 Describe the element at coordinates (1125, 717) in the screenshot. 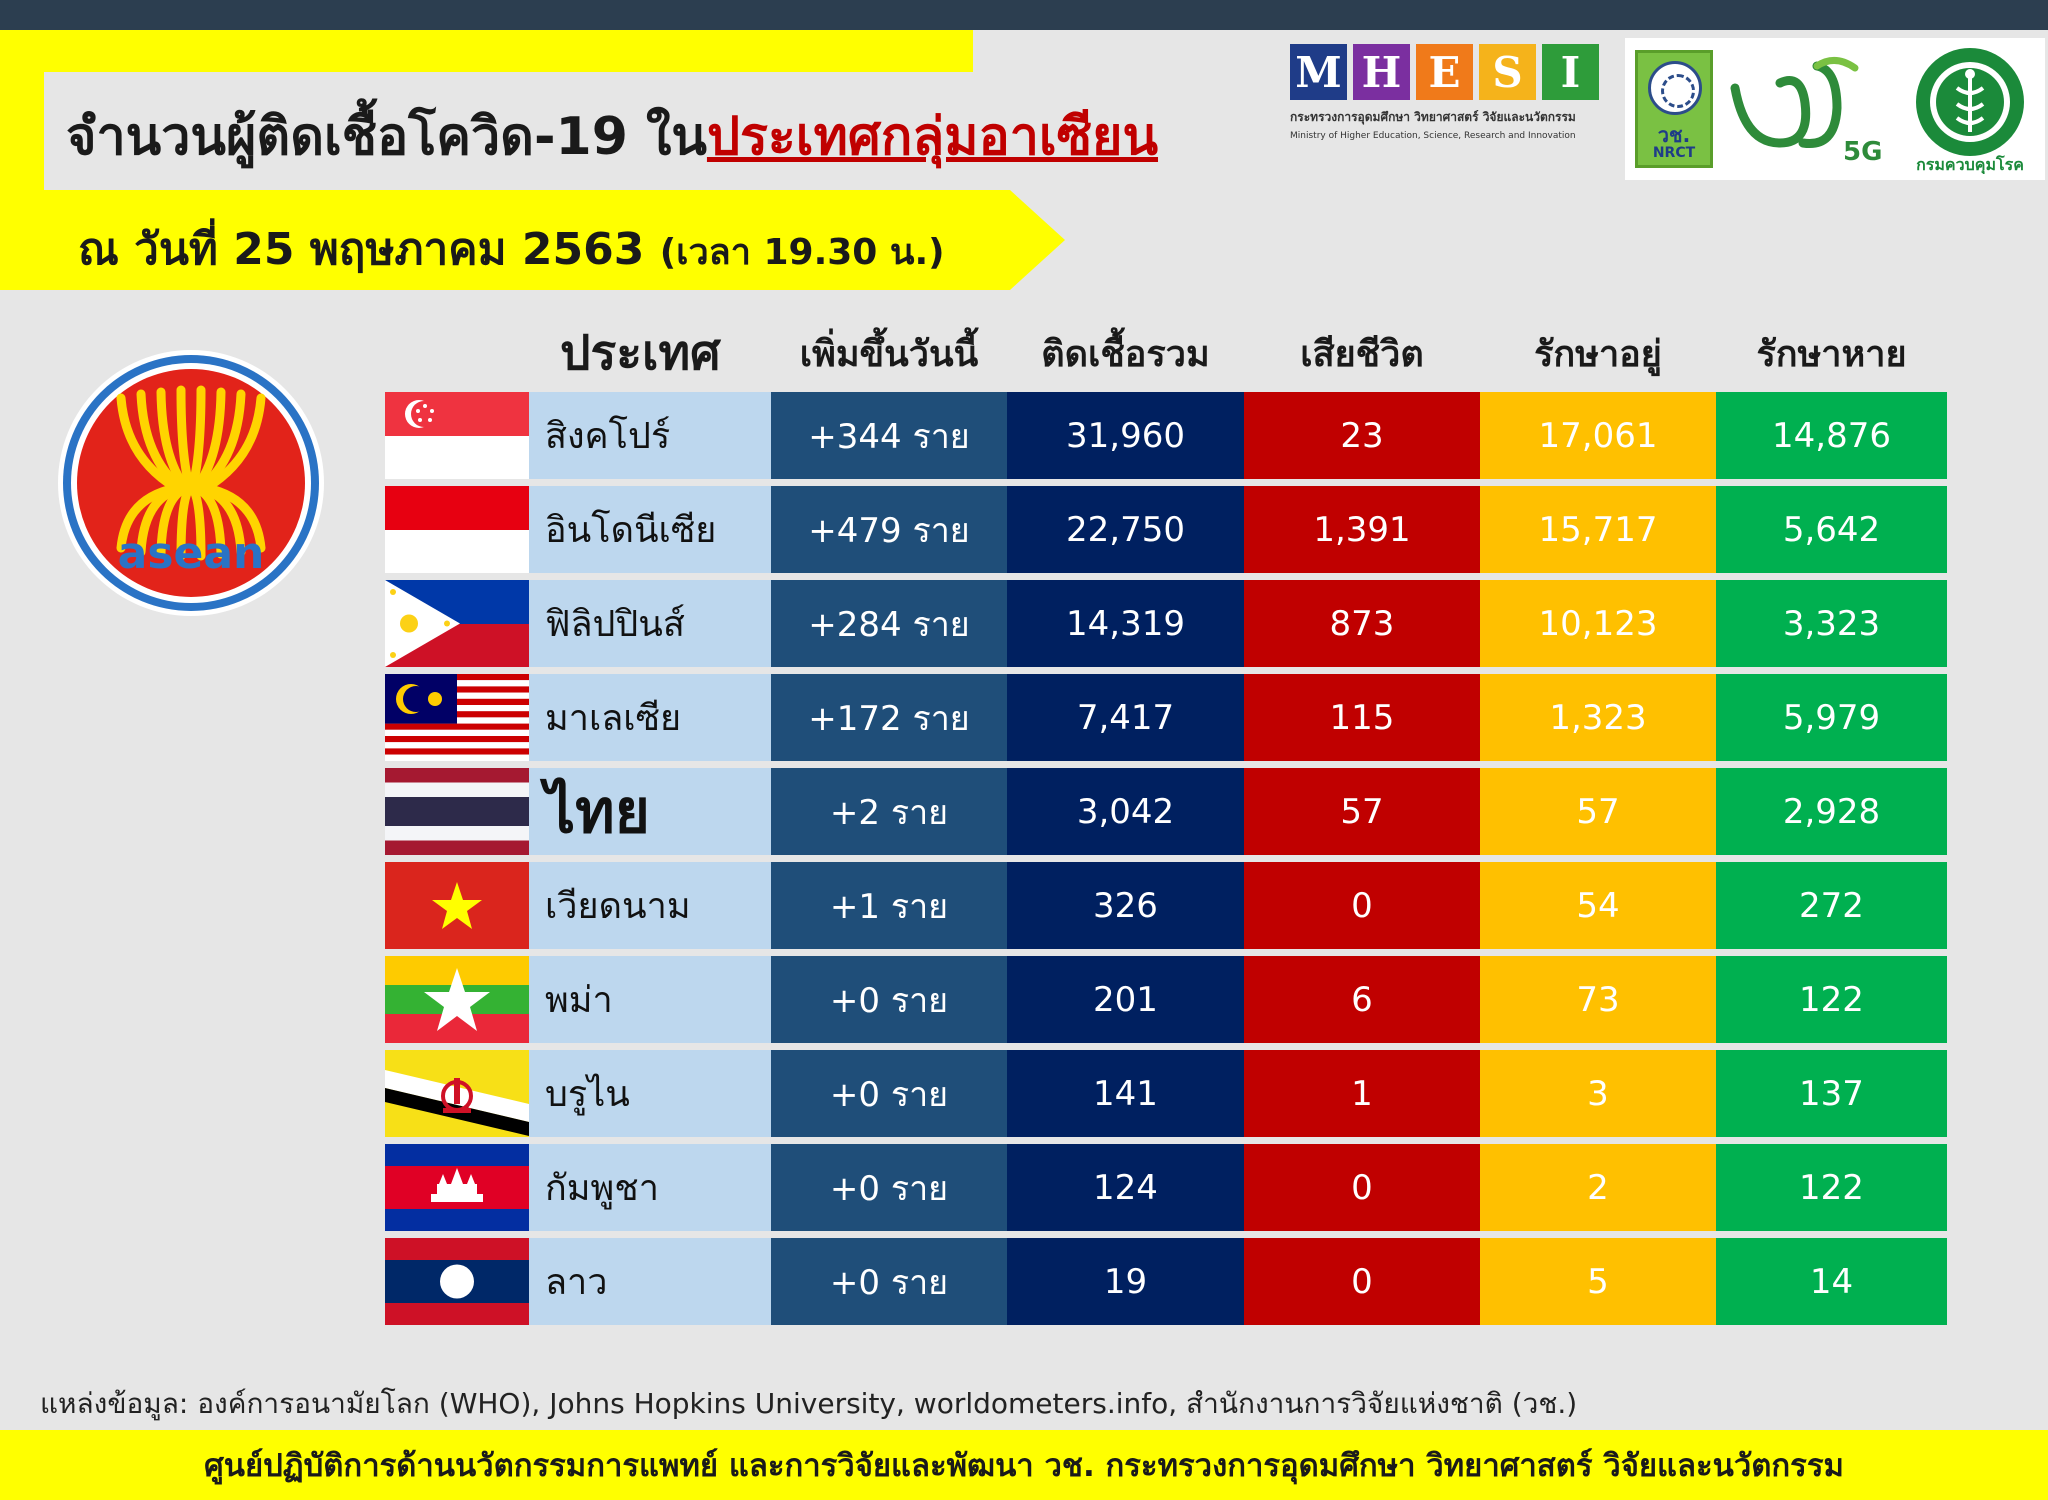

I see `cell-total: 7,417` at that location.